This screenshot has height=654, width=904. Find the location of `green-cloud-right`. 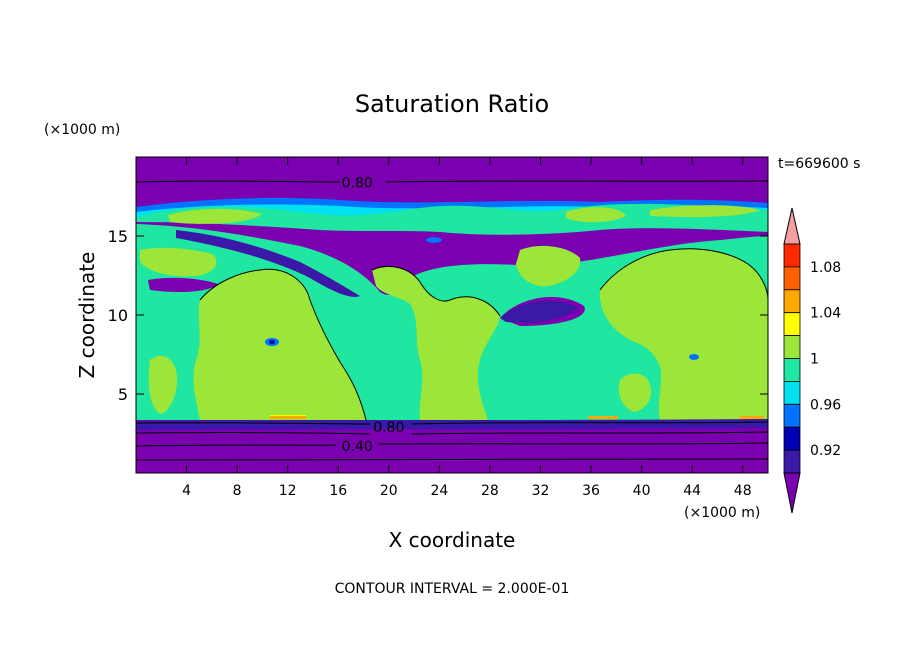

green-cloud-right is located at coordinates (683, 334).